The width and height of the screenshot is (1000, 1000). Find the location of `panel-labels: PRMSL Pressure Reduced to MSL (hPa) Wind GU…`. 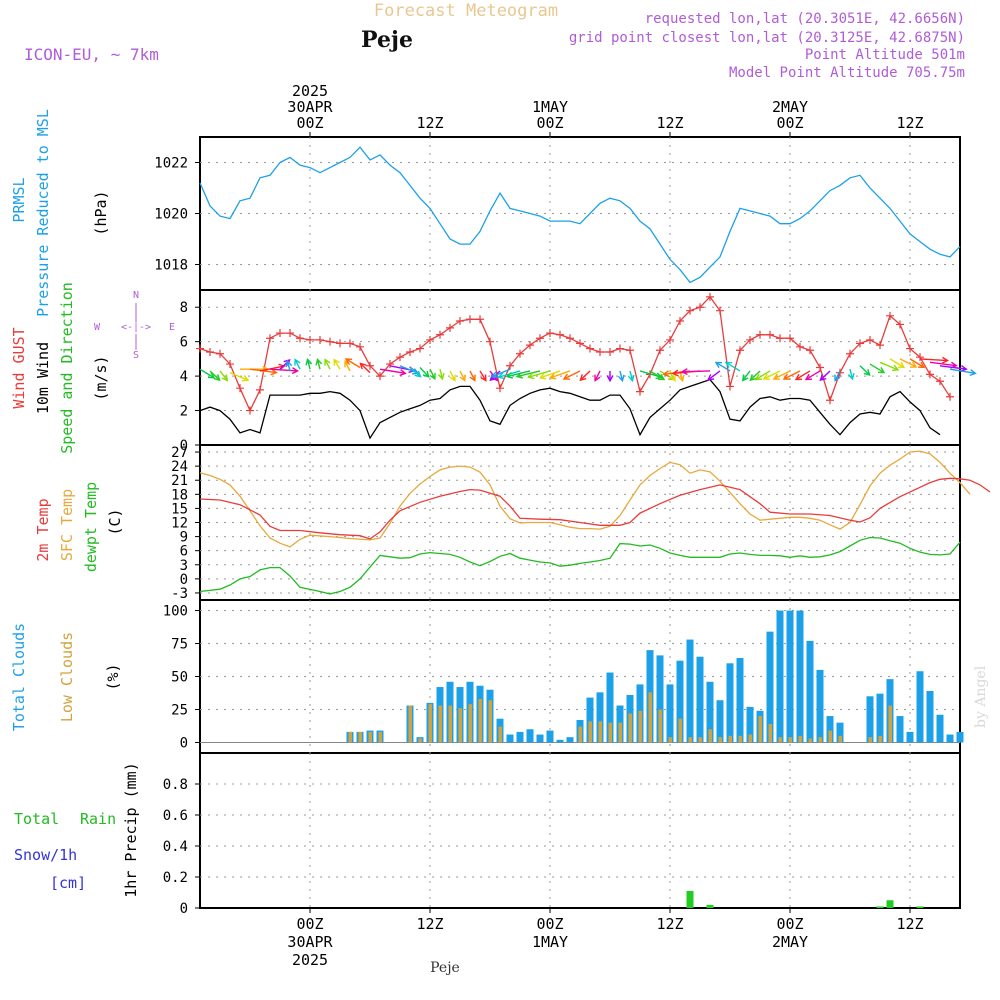

panel-labels: PRMSL Pressure Reduced to MSL (hPa) Wind GU… is located at coordinates (75, 503).